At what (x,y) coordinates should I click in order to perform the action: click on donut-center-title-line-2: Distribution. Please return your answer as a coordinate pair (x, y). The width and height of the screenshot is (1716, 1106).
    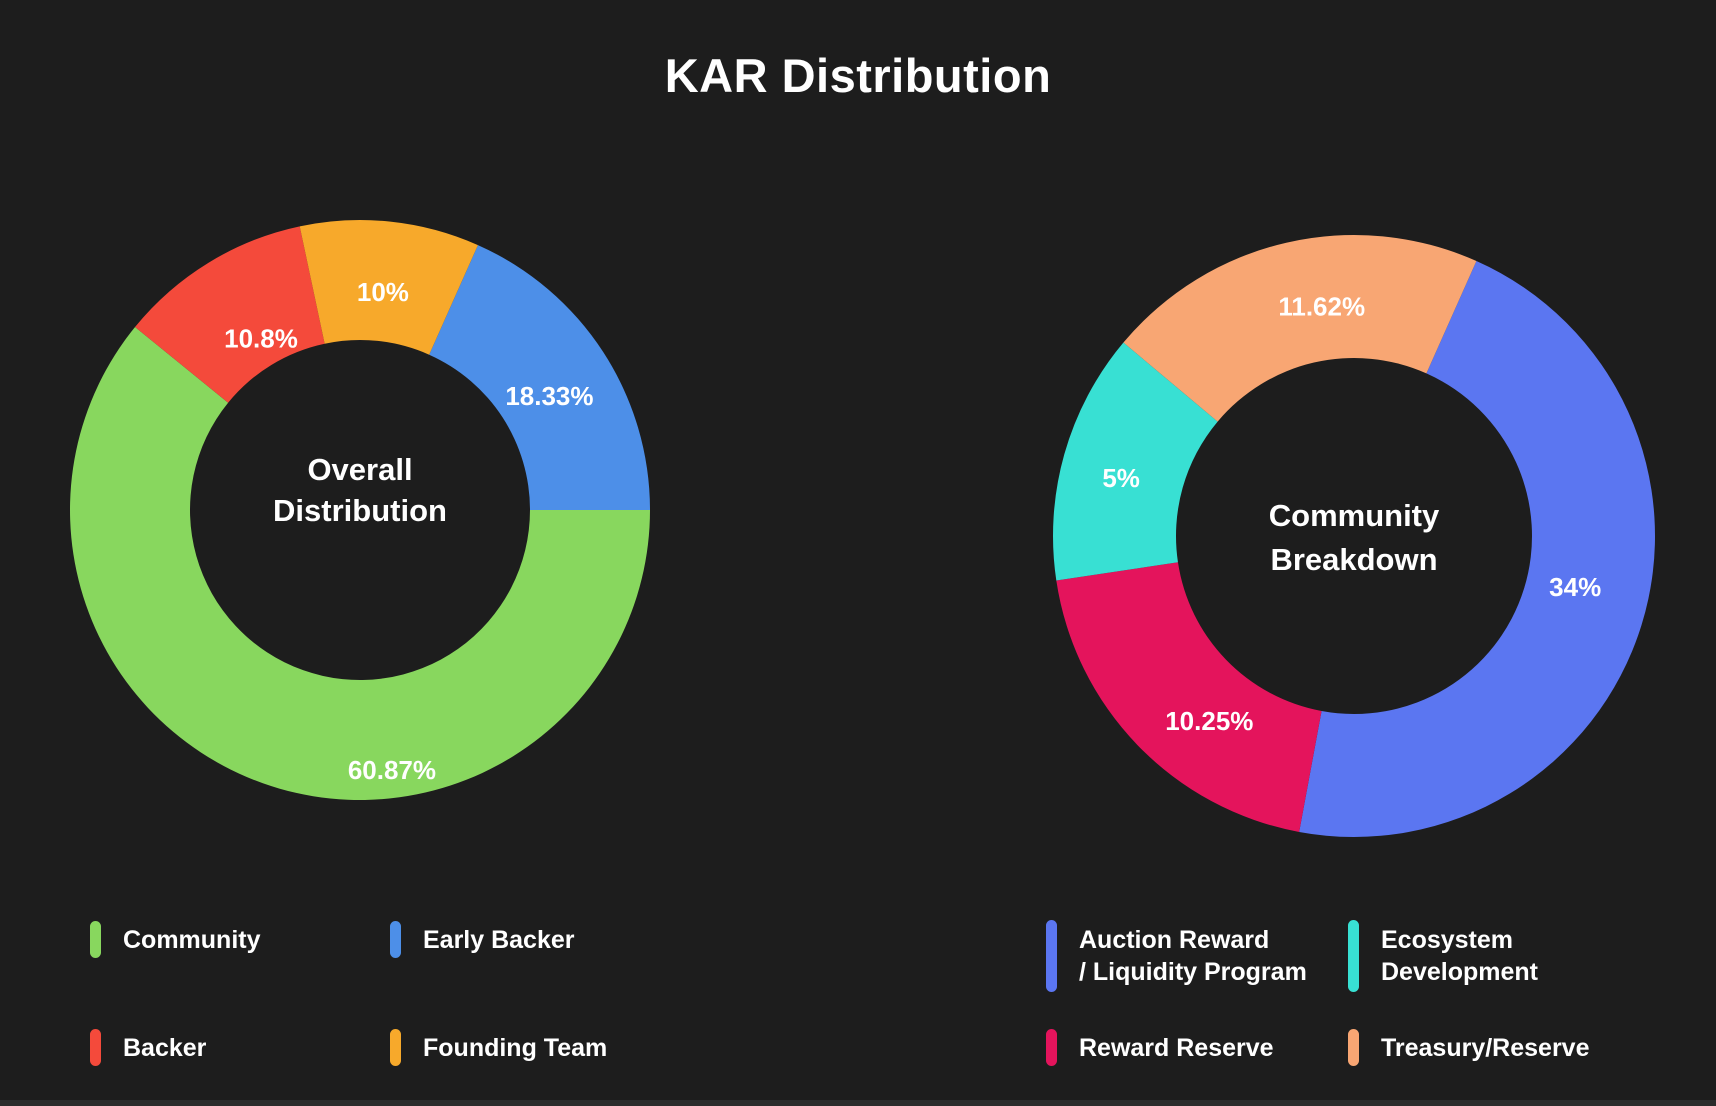
    Looking at the image, I should click on (360, 510).